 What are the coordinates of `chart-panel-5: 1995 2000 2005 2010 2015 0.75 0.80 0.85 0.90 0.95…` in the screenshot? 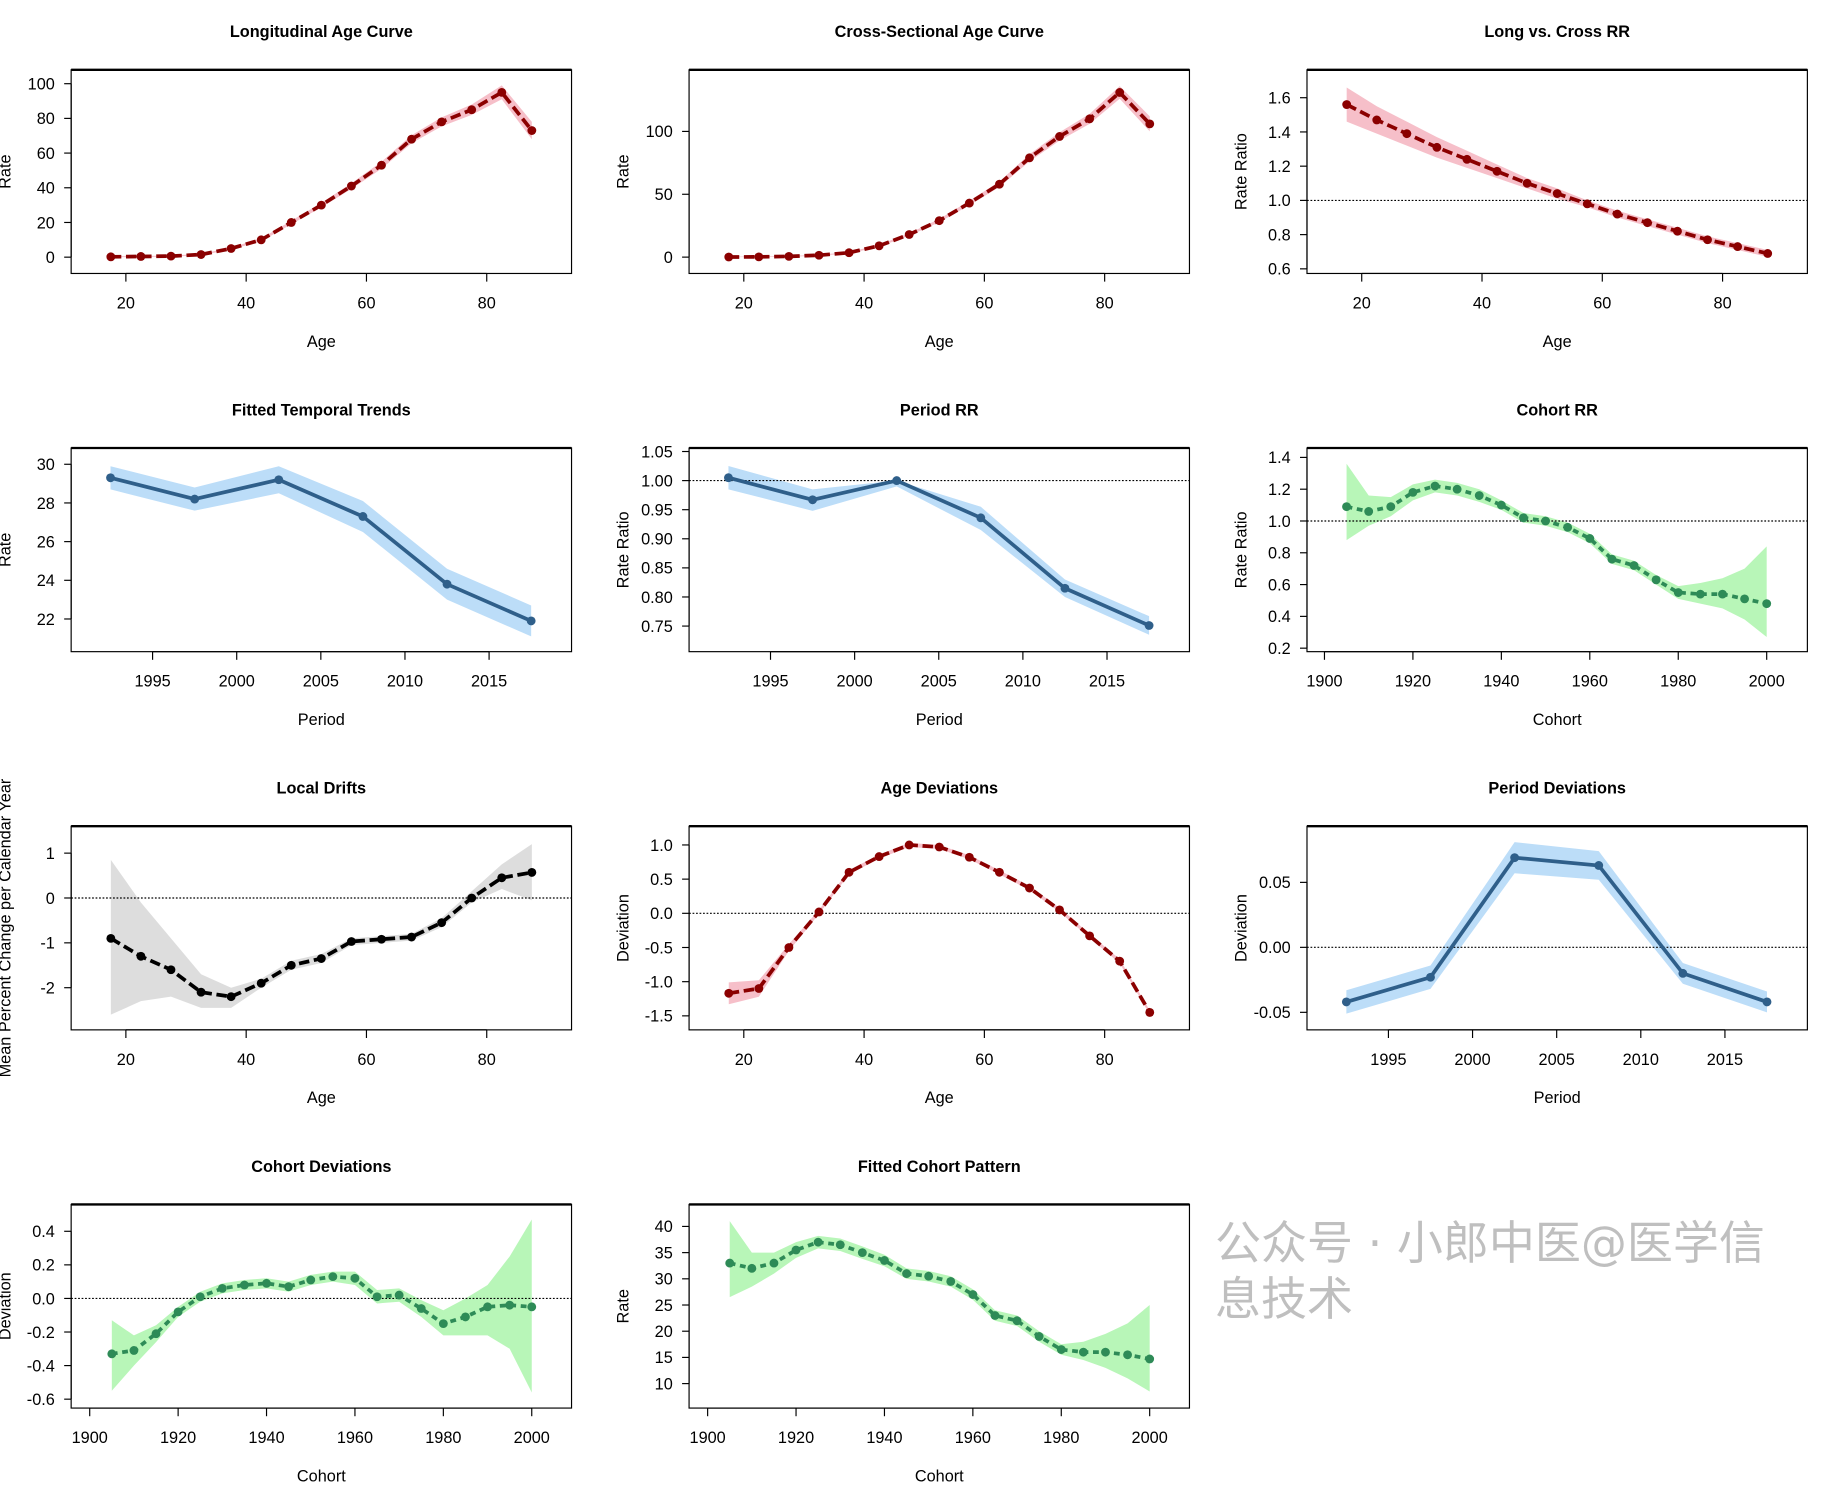 It's located at (903, 565).